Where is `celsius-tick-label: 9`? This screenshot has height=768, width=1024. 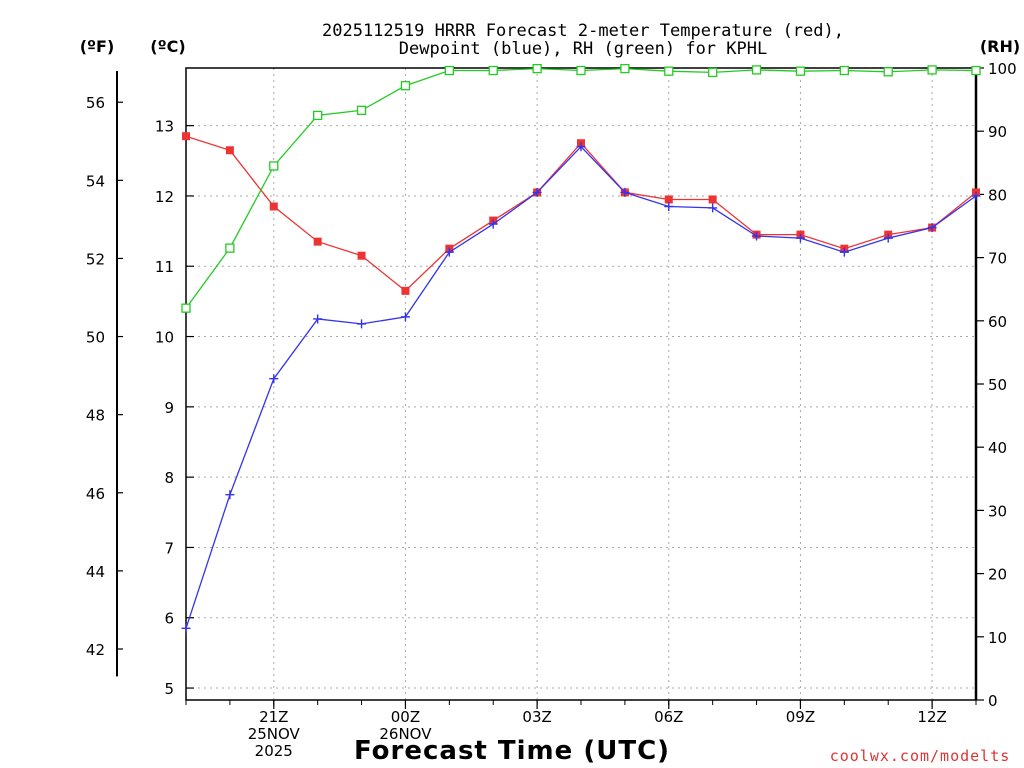
celsius-tick-label: 9 is located at coordinates (169, 408).